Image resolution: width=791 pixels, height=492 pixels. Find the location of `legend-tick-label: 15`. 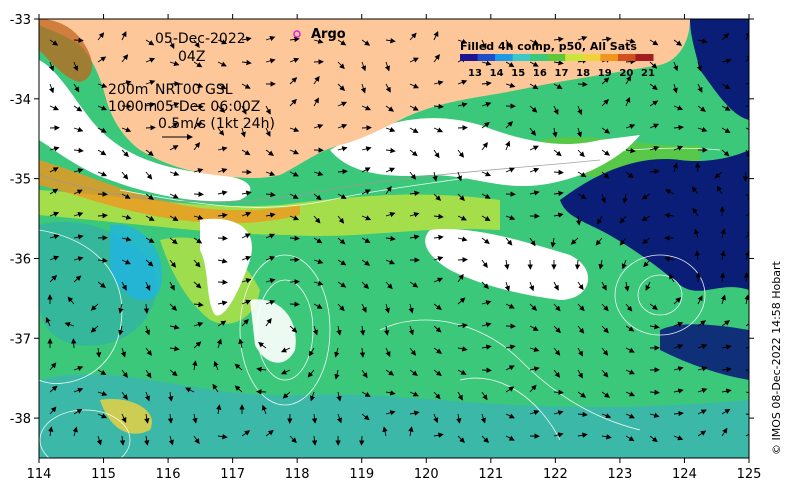

legend-tick-label: 15 is located at coordinates (518, 73).